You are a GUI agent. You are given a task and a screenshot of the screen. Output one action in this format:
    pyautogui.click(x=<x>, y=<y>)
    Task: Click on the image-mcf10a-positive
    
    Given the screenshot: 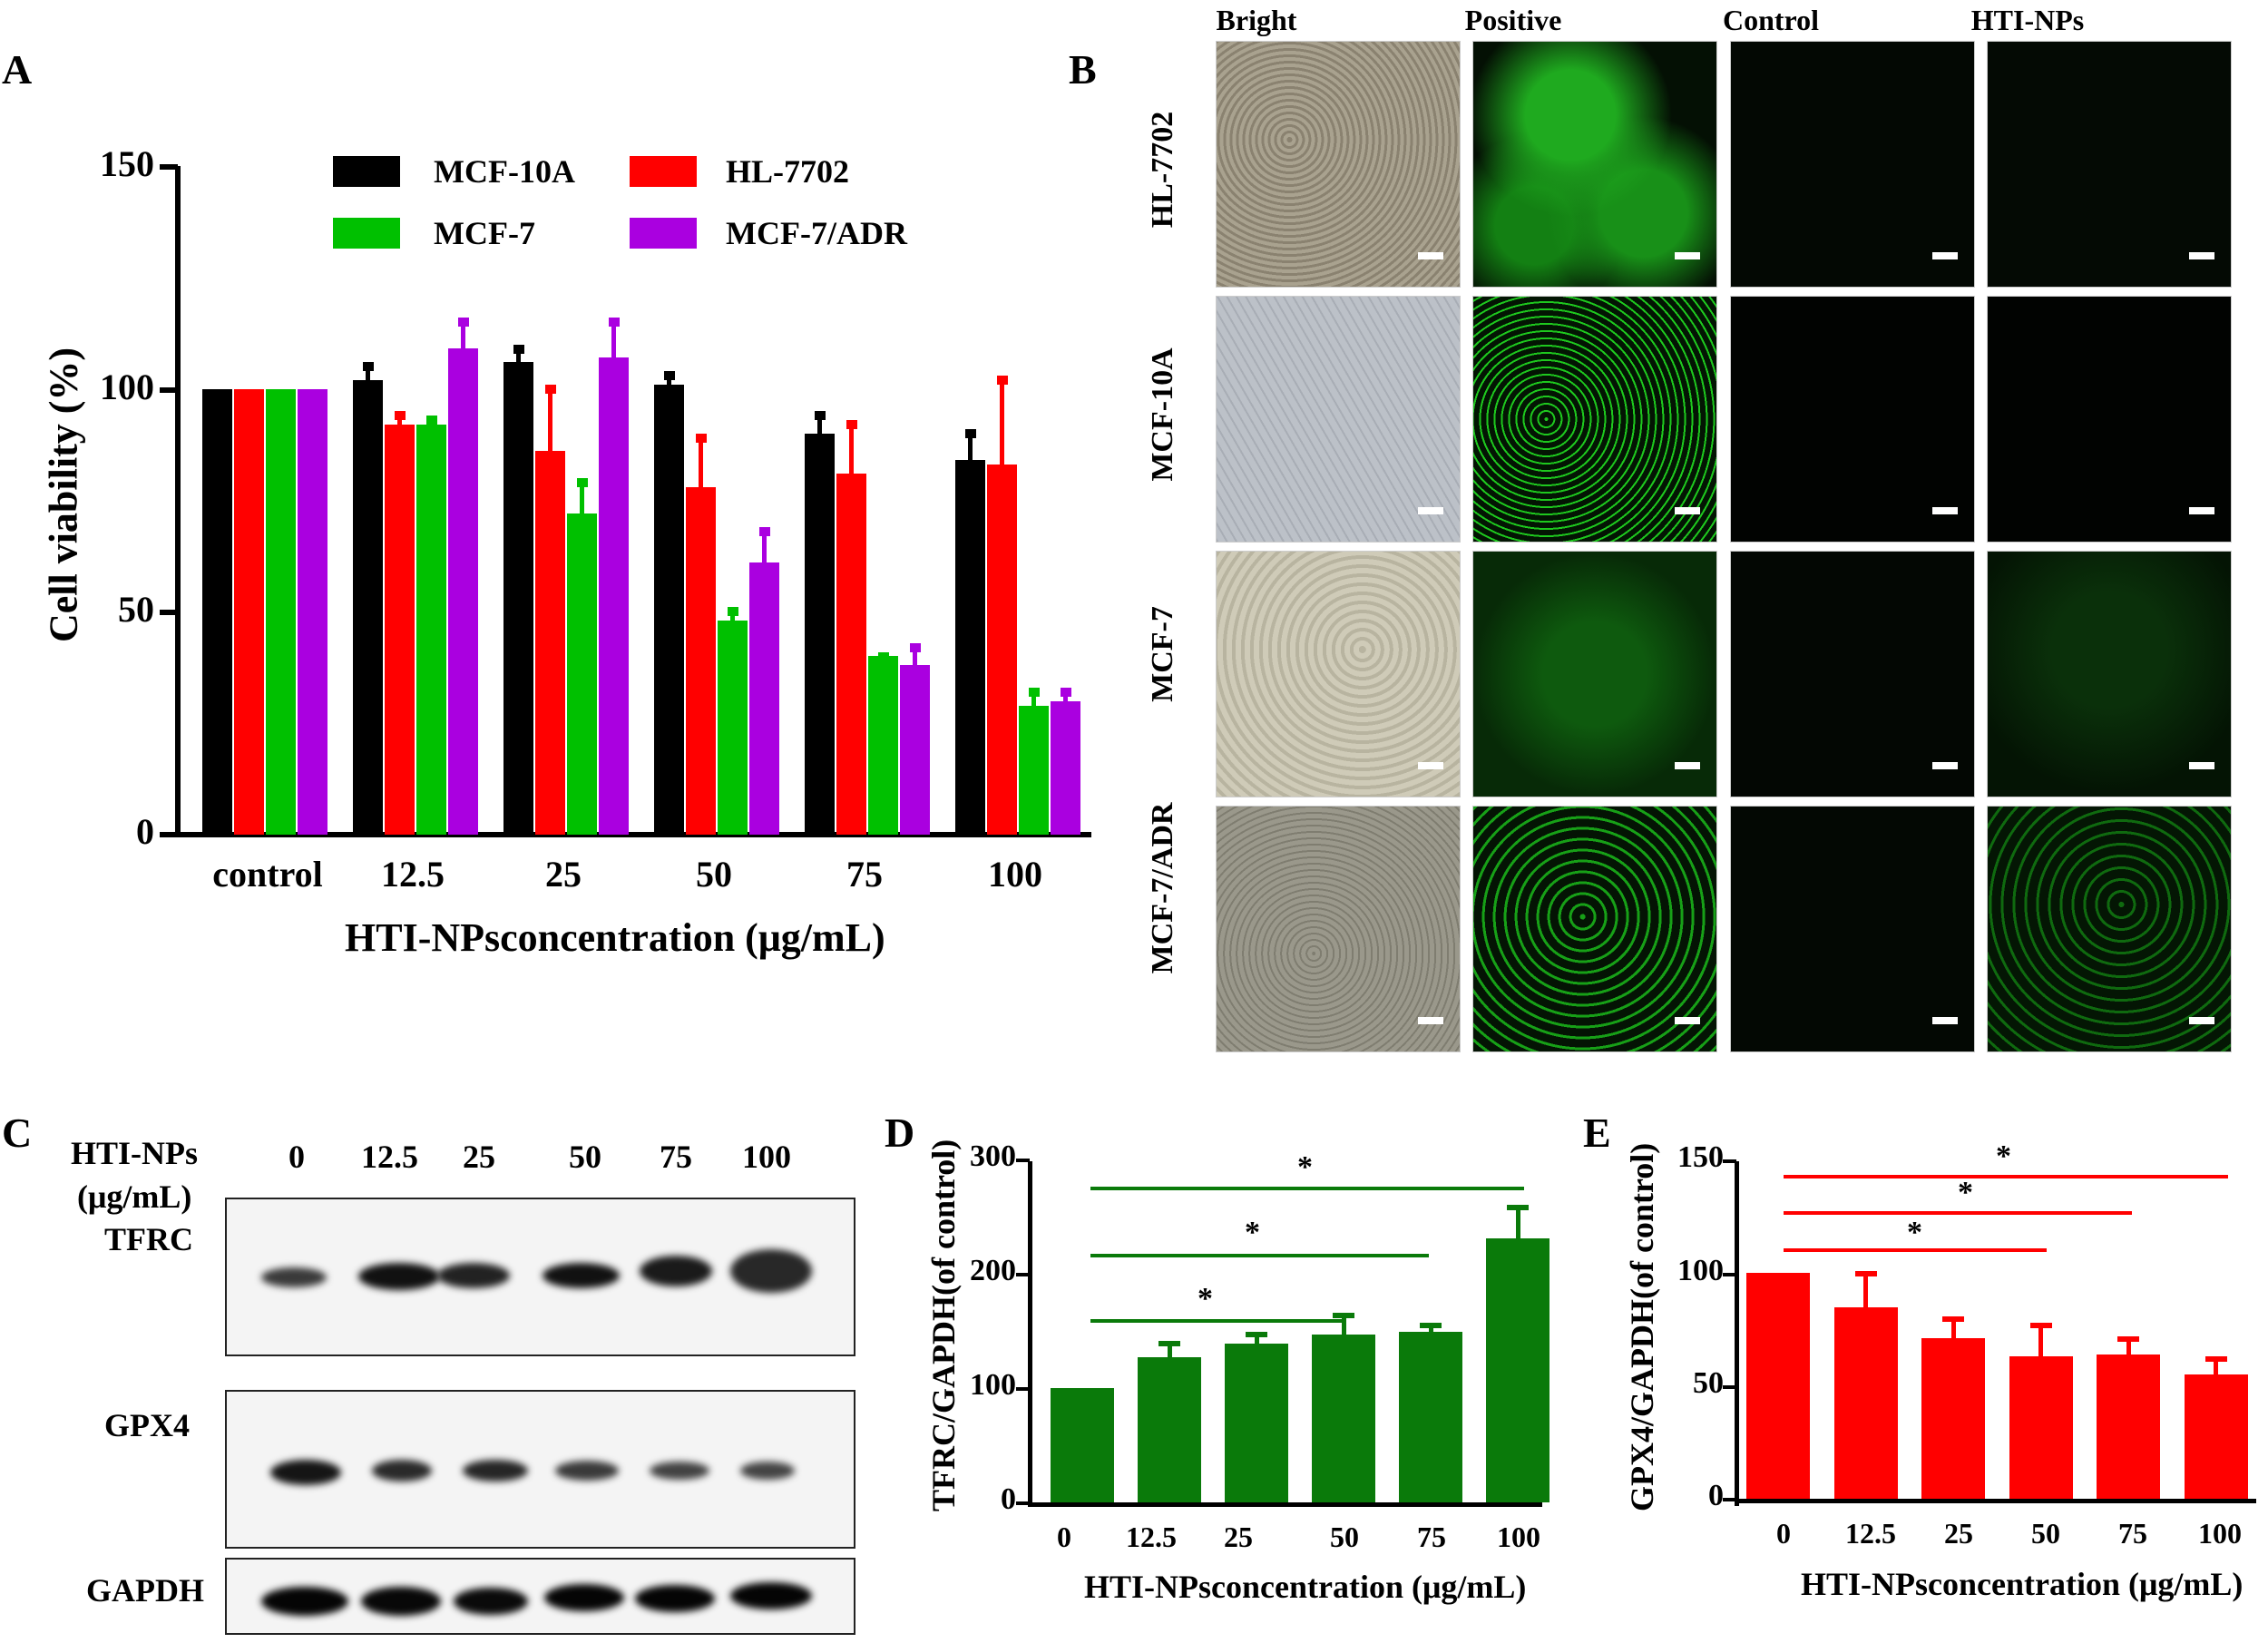 What is the action you would take?
    pyautogui.click(x=1595, y=419)
    